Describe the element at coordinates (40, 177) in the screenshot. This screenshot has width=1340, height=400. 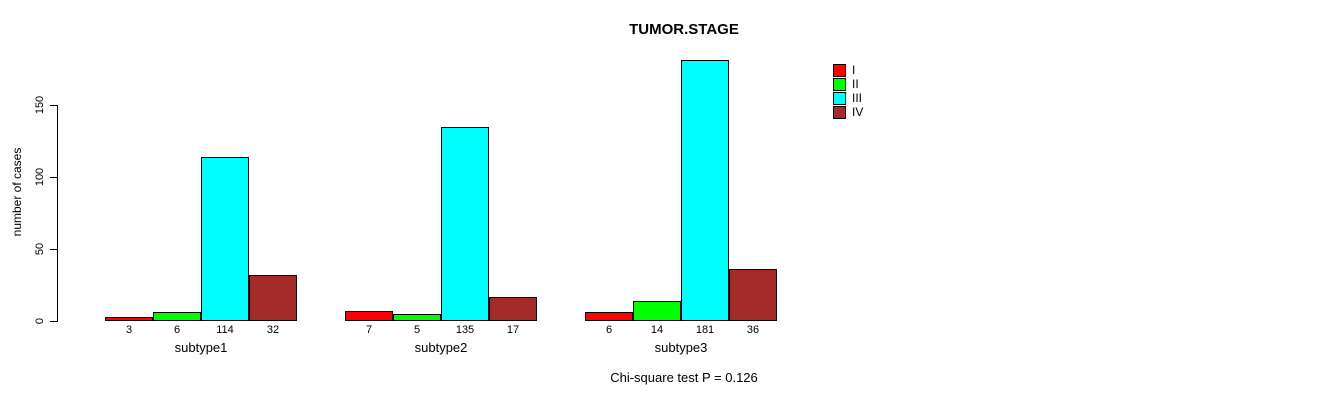
I see `y-tick-label: 100` at that location.